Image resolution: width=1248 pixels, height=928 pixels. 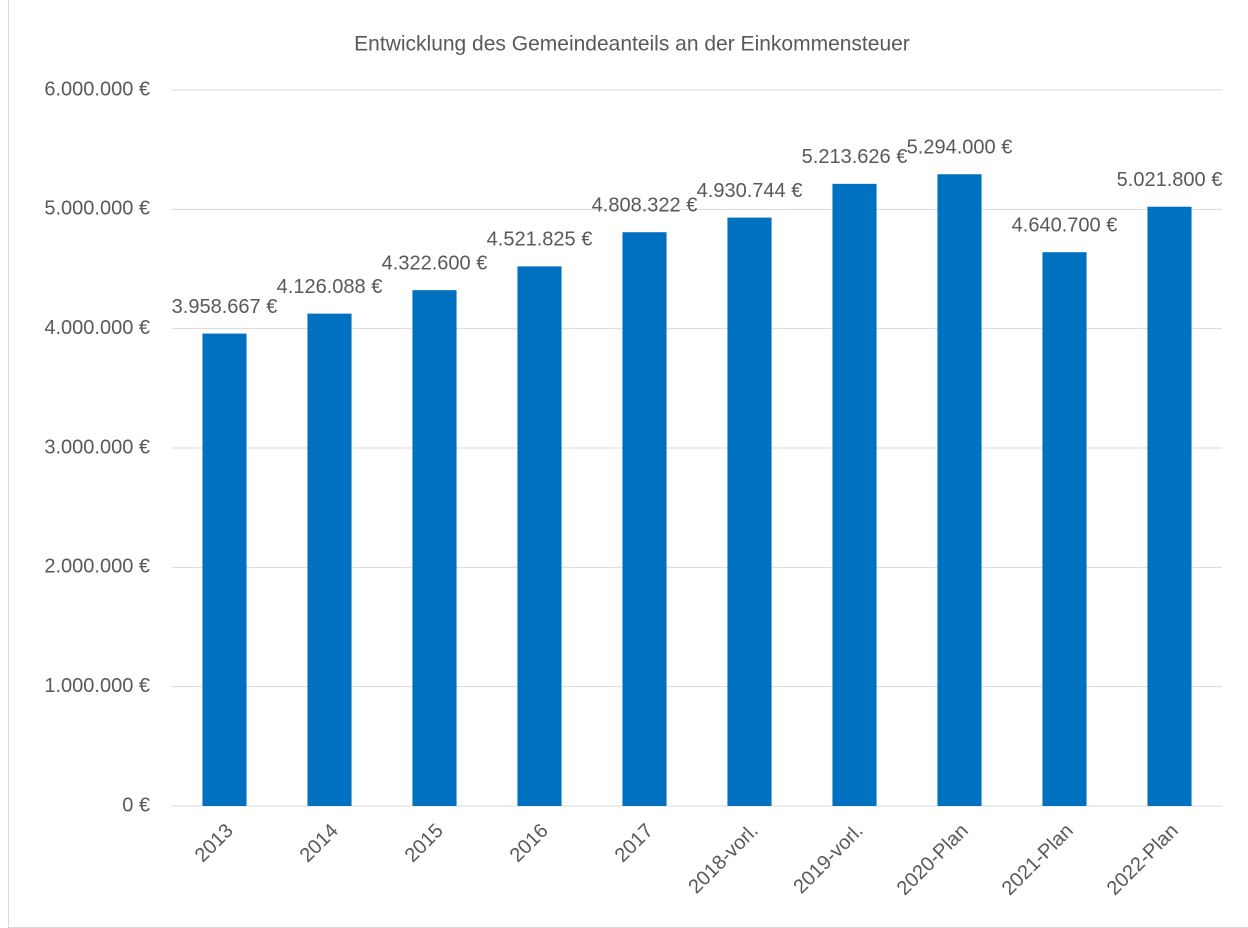 I want to click on data-label: 3.958.667 €, so click(x=225, y=307).